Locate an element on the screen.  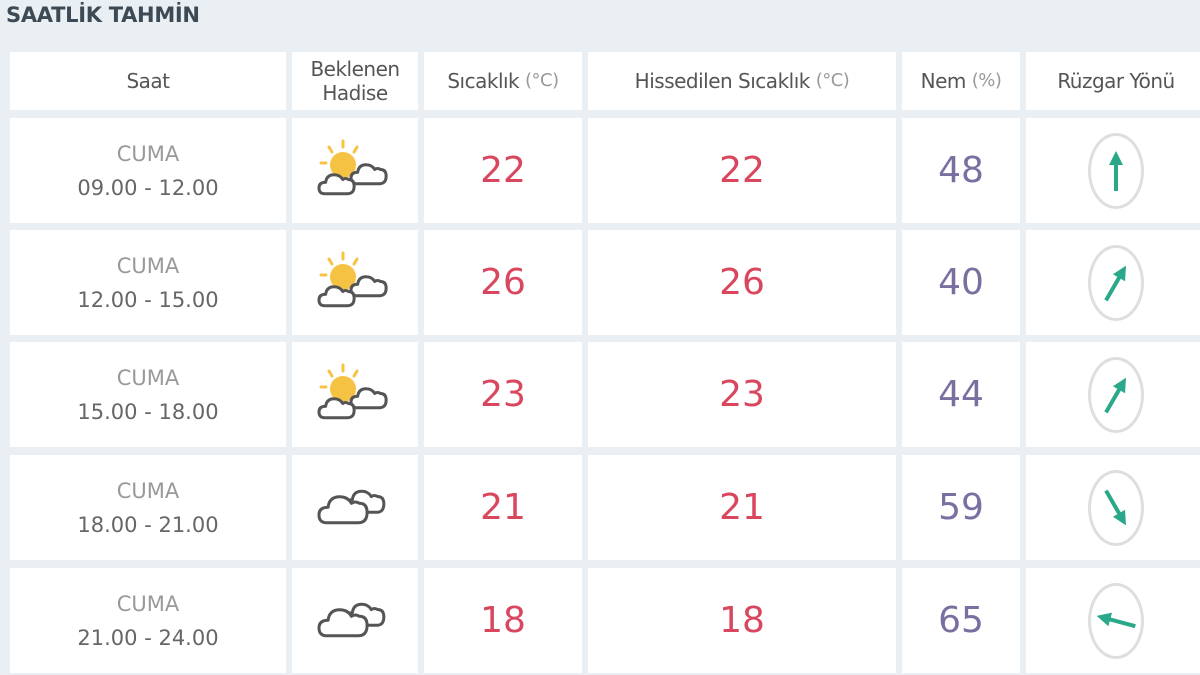
header-saat: Saat is located at coordinates (148, 81).